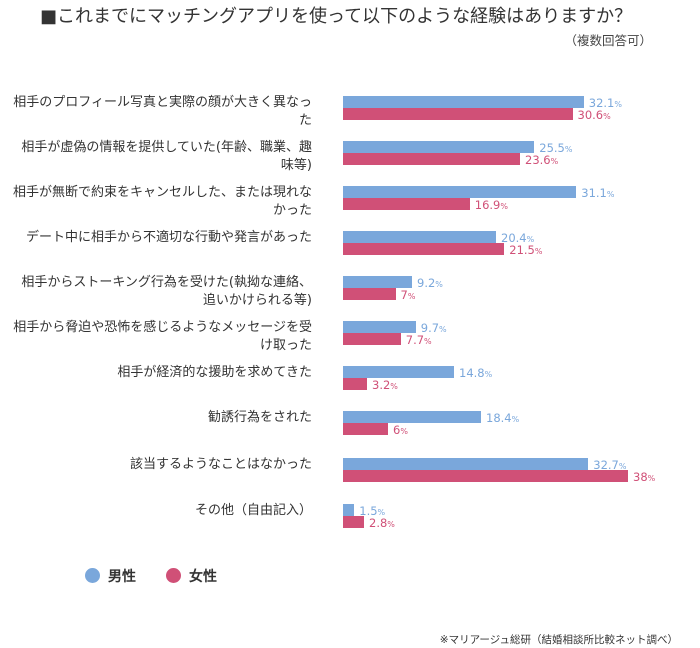  What do you see at coordinates (253, 510) in the screenshot?
I see `category-label: その他（自由記入）` at bounding box center [253, 510].